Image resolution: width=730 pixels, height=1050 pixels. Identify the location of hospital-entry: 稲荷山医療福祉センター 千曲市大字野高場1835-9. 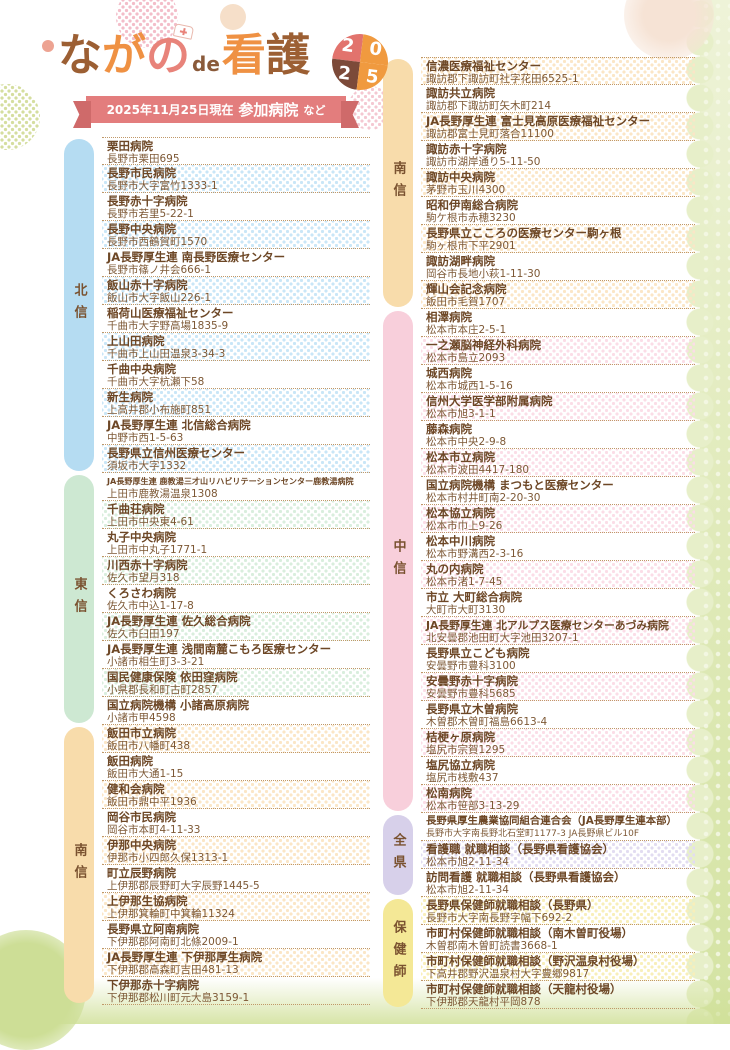
(236, 319).